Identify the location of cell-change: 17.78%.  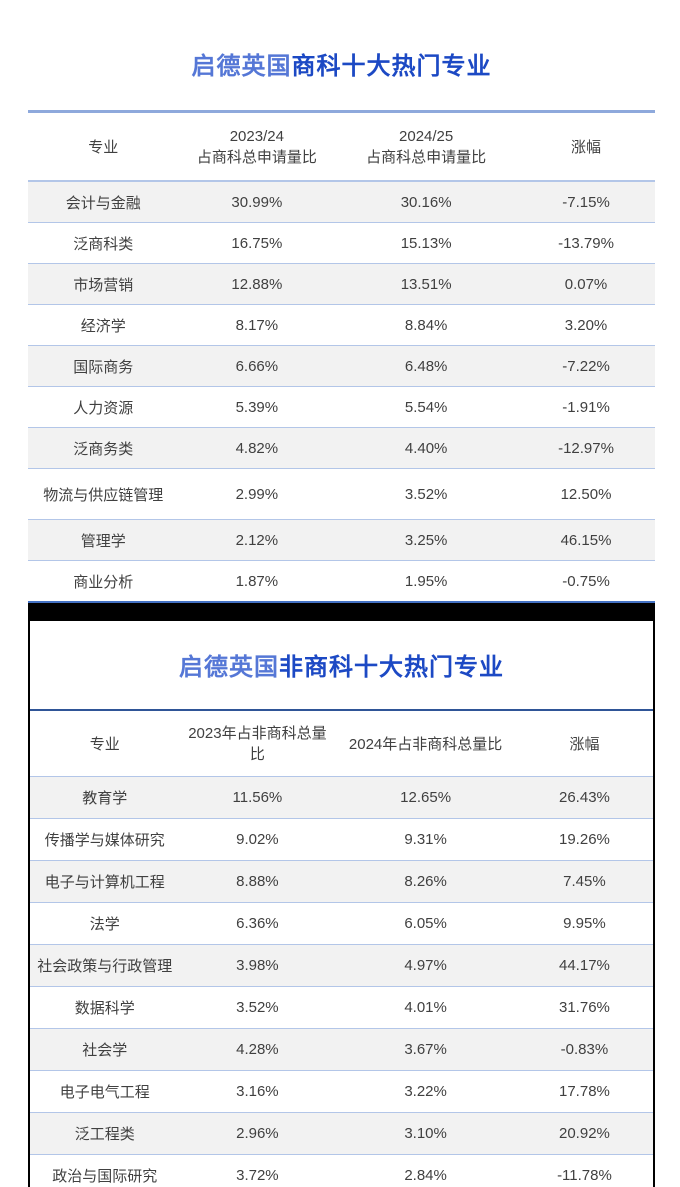
(584, 1091).